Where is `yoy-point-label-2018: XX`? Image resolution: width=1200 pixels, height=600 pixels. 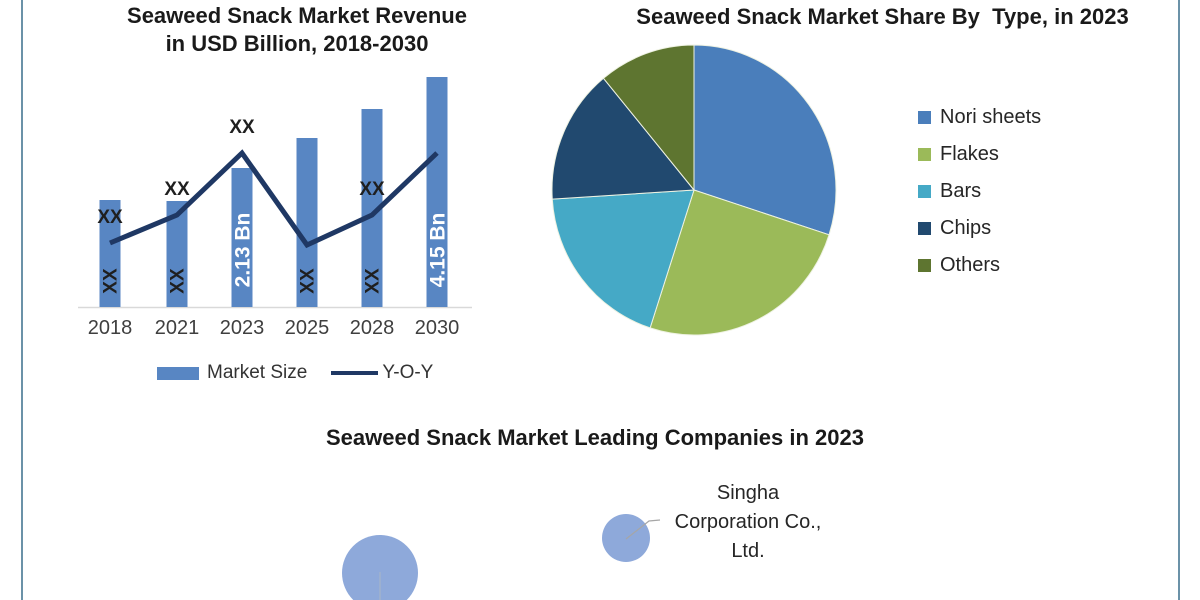
yoy-point-label-2018: XX is located at coordinates (110, 217).